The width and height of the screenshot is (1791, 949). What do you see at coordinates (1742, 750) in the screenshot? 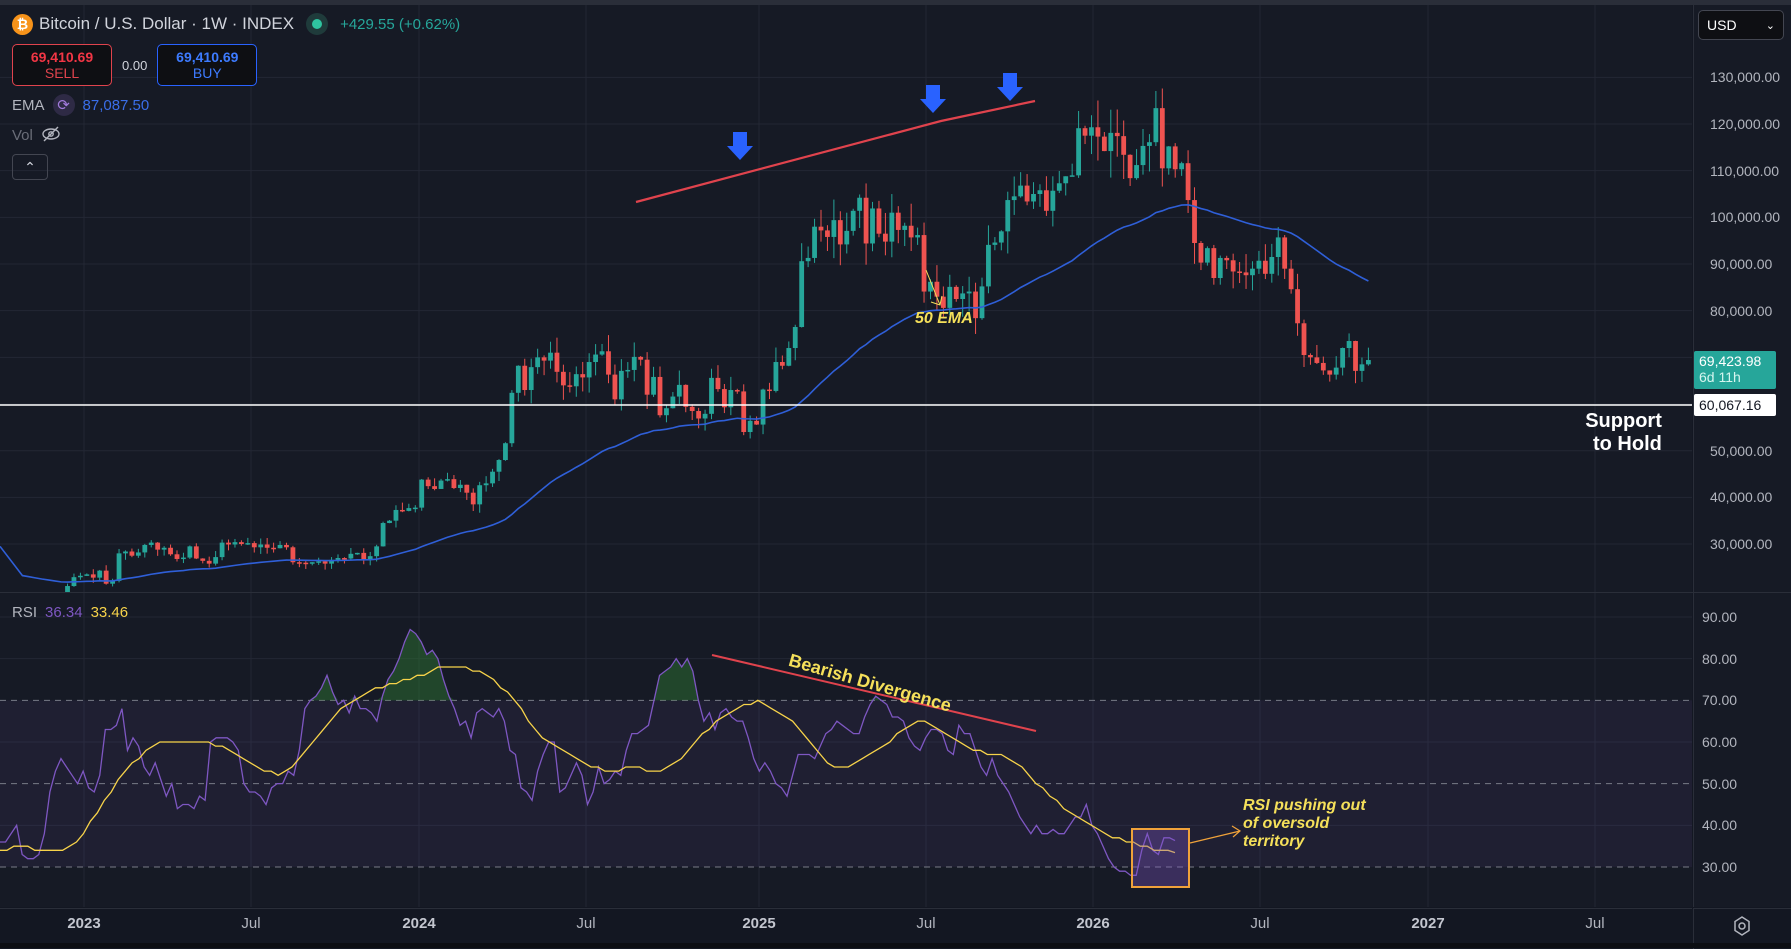
I see `rsi-axis` at bounding box center [1742, 750].